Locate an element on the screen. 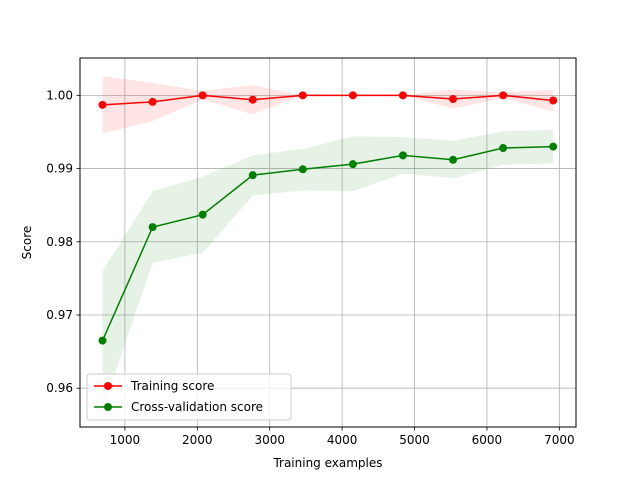 The image size is (640, 480). legend-box is located at coordinates (189, 397).